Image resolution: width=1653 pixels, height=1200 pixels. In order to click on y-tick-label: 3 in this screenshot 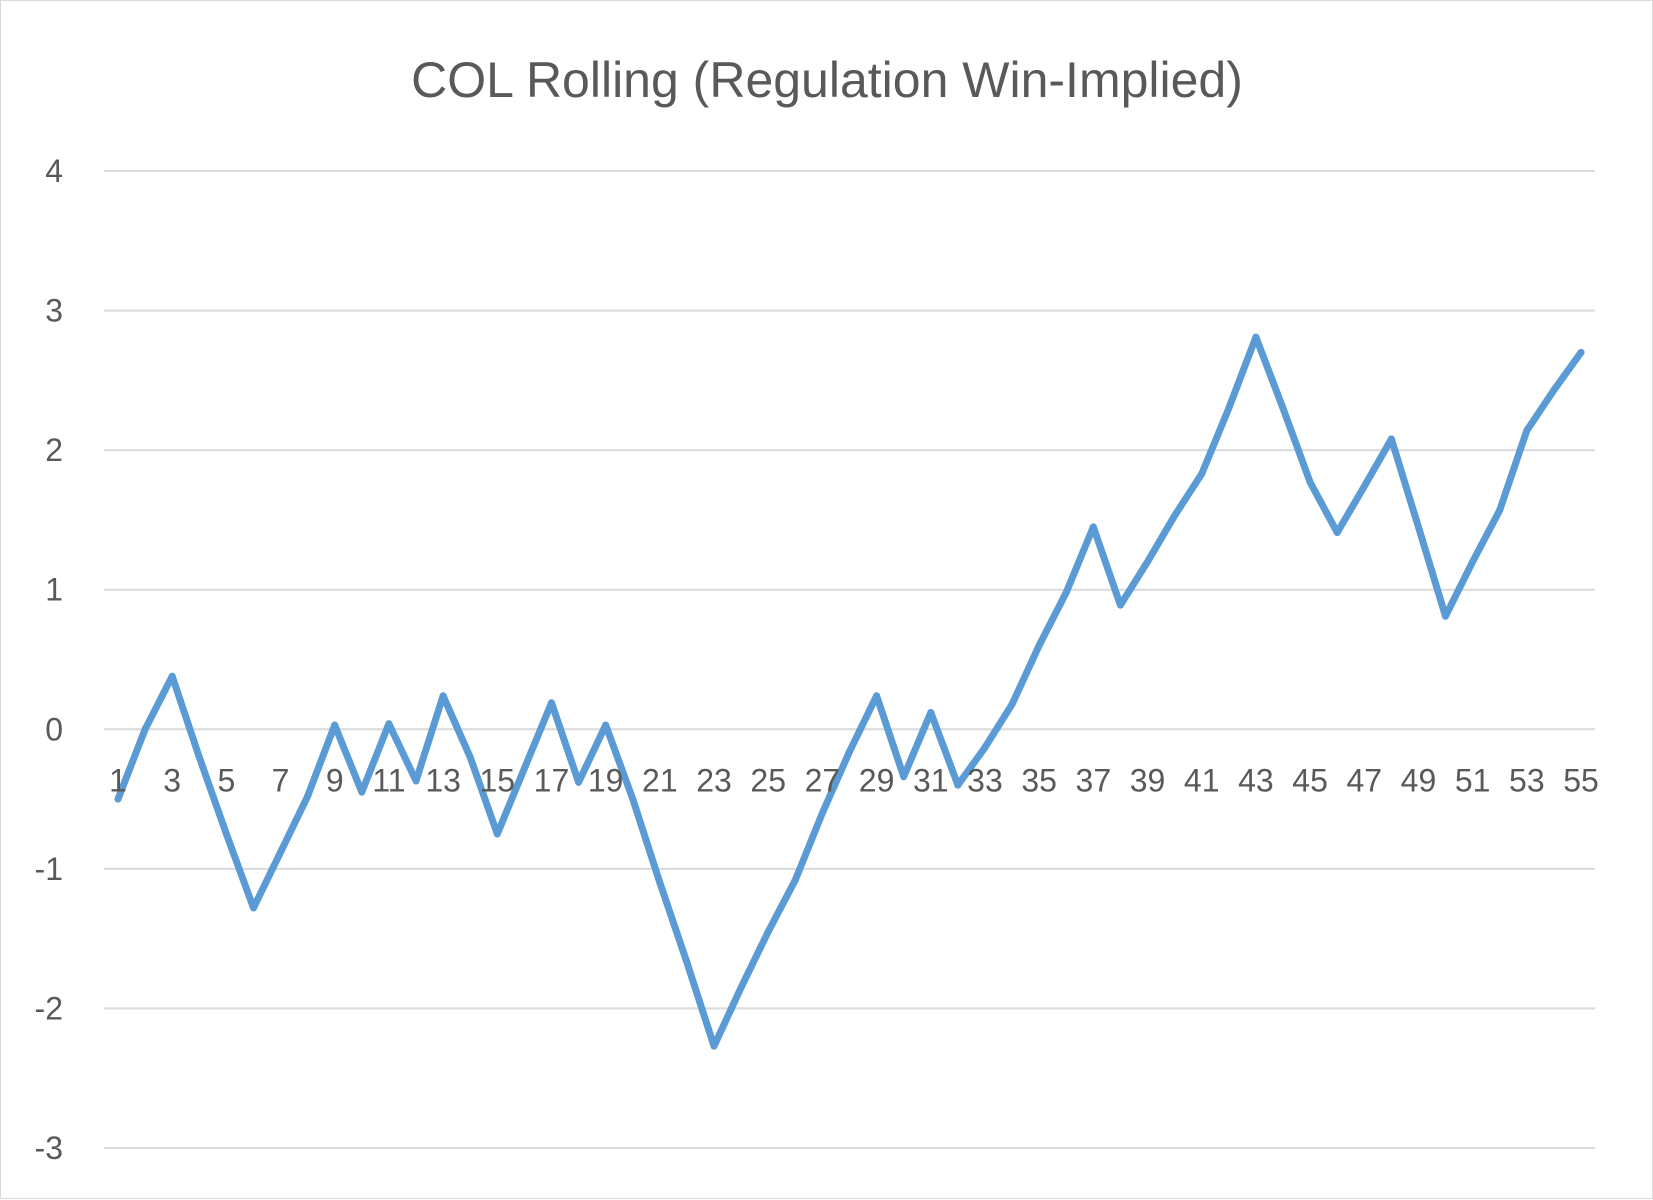, I will do `click(54, 311)`.